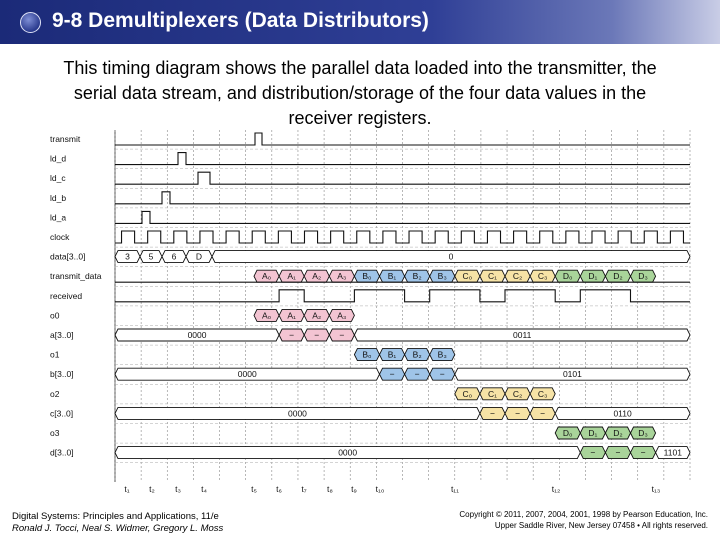 The width and height of the screenshot is (720, 540). Describe the element at coordinates (455, 489) in the screenshot. I see `time-label: t₁₁` at that location.